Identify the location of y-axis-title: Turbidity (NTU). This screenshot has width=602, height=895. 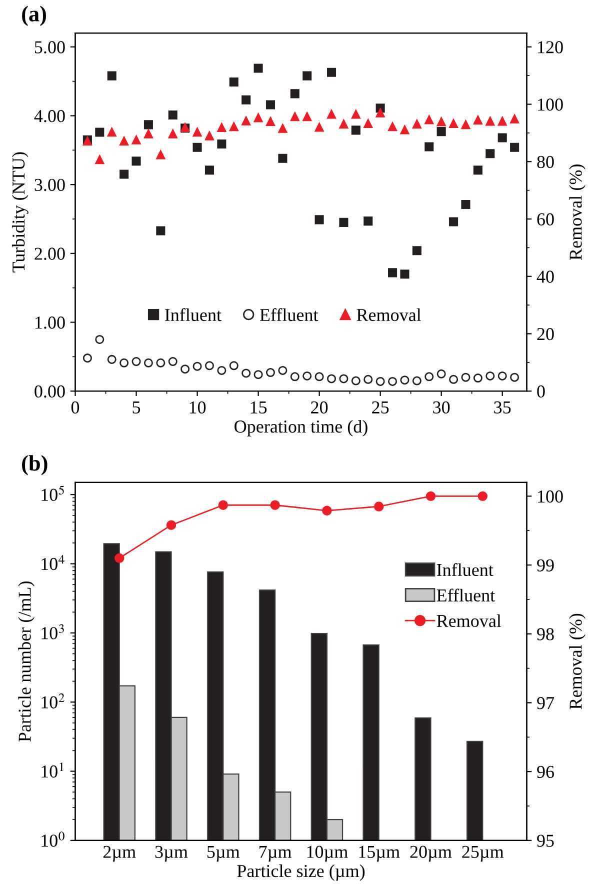
(20, 212).